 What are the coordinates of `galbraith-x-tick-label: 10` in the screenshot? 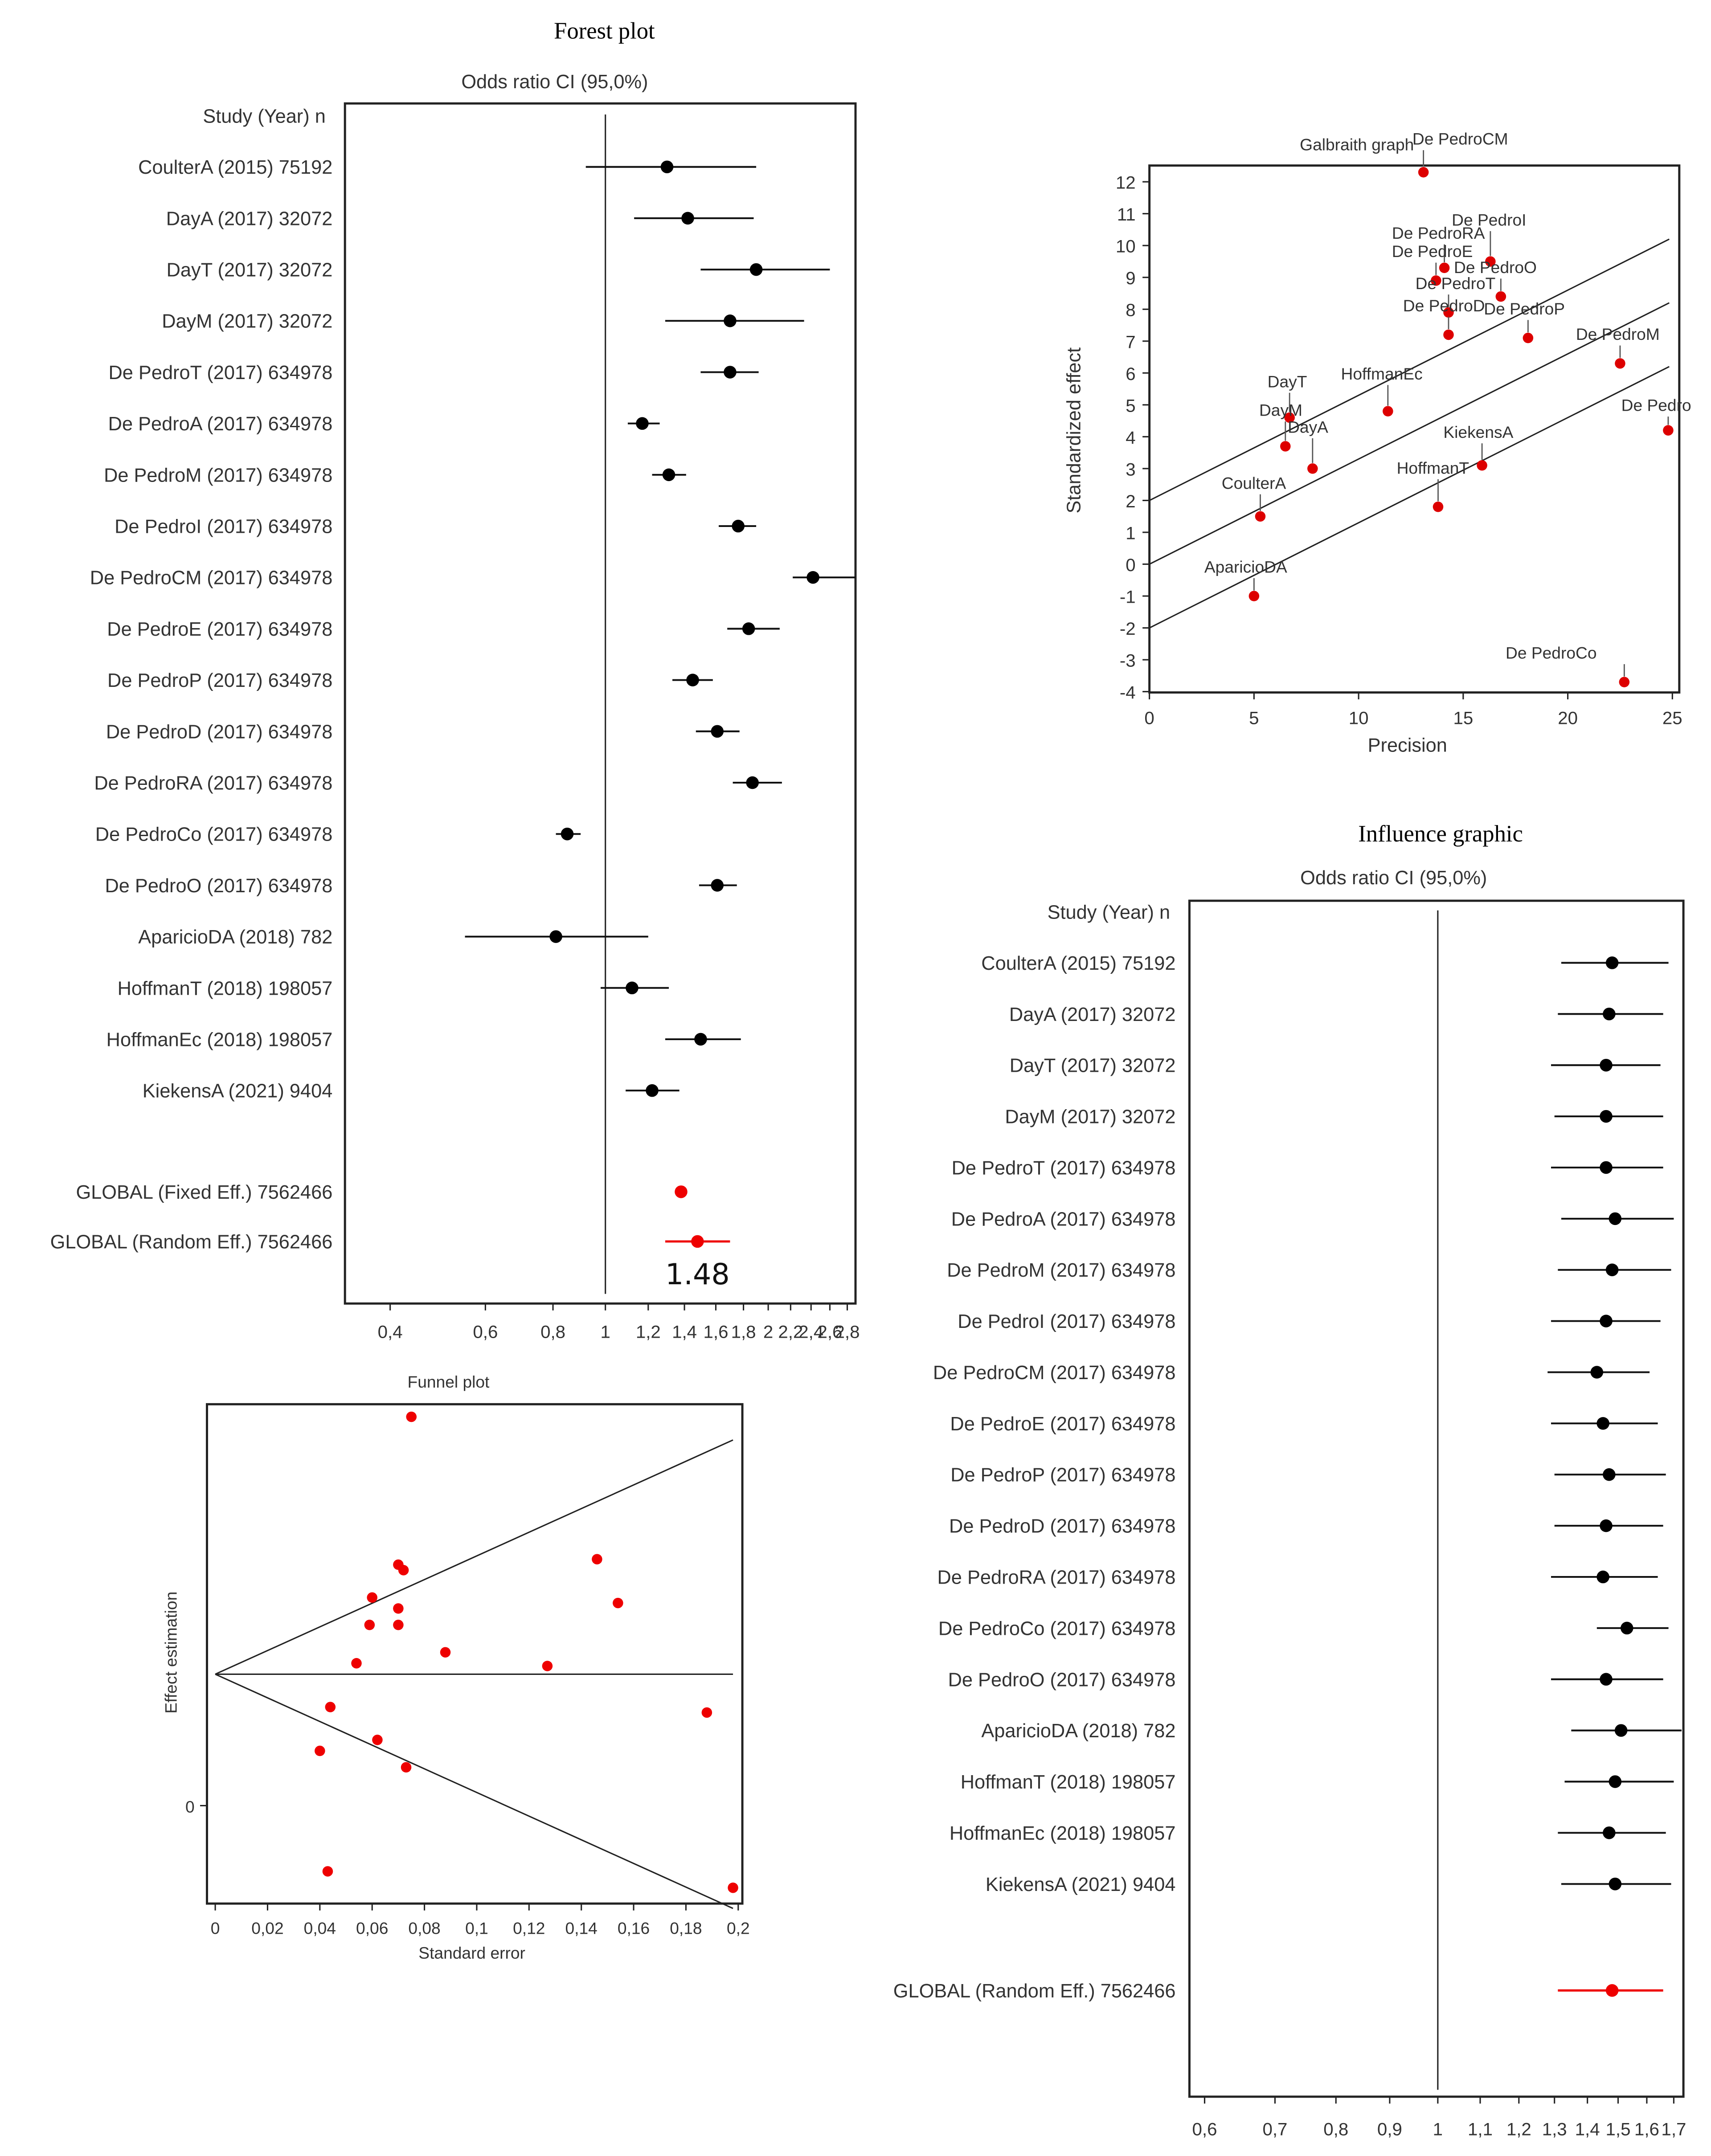 It's located at (1359, 718).